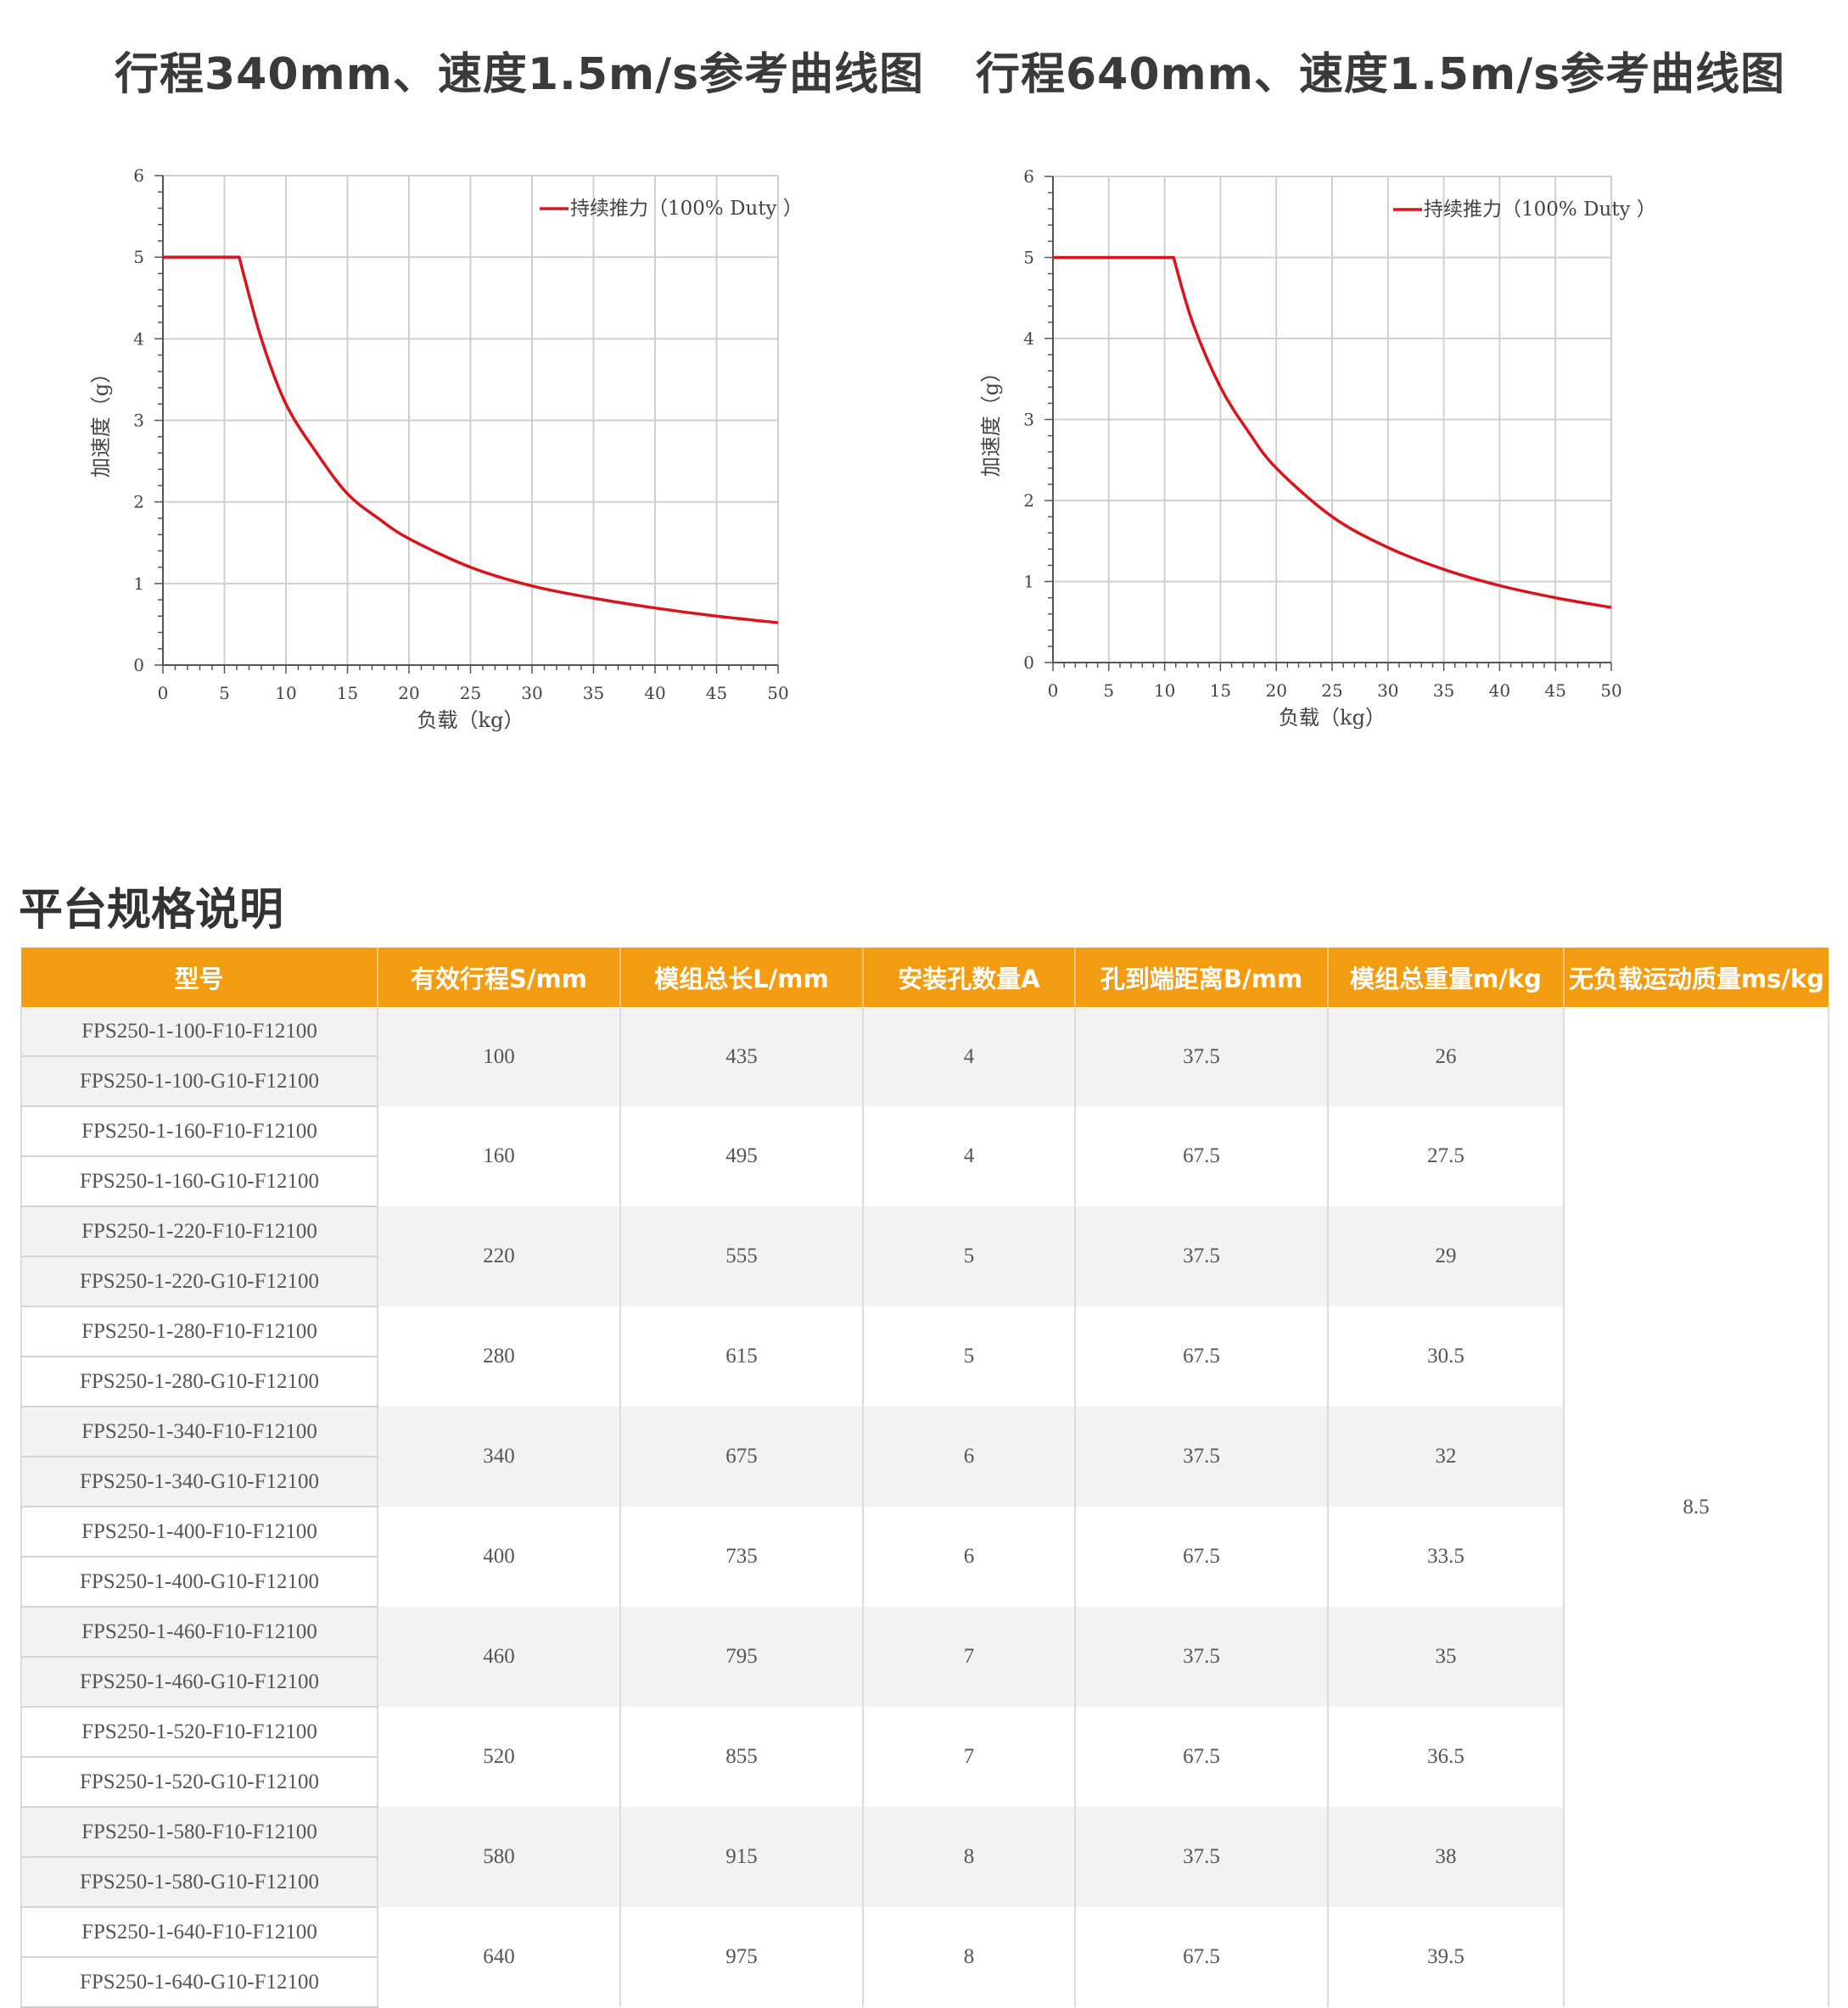  Describe the element at coordinates (742, 1356) in the screenshot. I see `length-cell: 615` at that location.